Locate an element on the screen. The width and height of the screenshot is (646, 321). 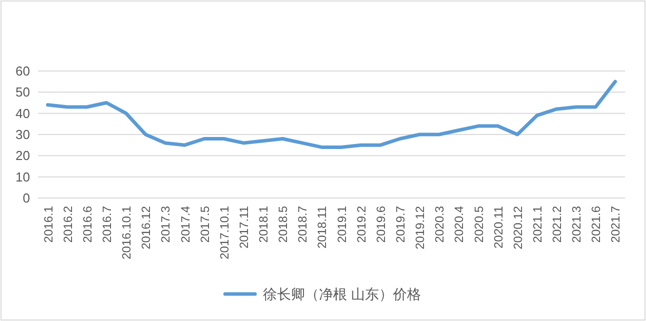
x-tick-label: 2016.12 is located at coordinates (146, 228).